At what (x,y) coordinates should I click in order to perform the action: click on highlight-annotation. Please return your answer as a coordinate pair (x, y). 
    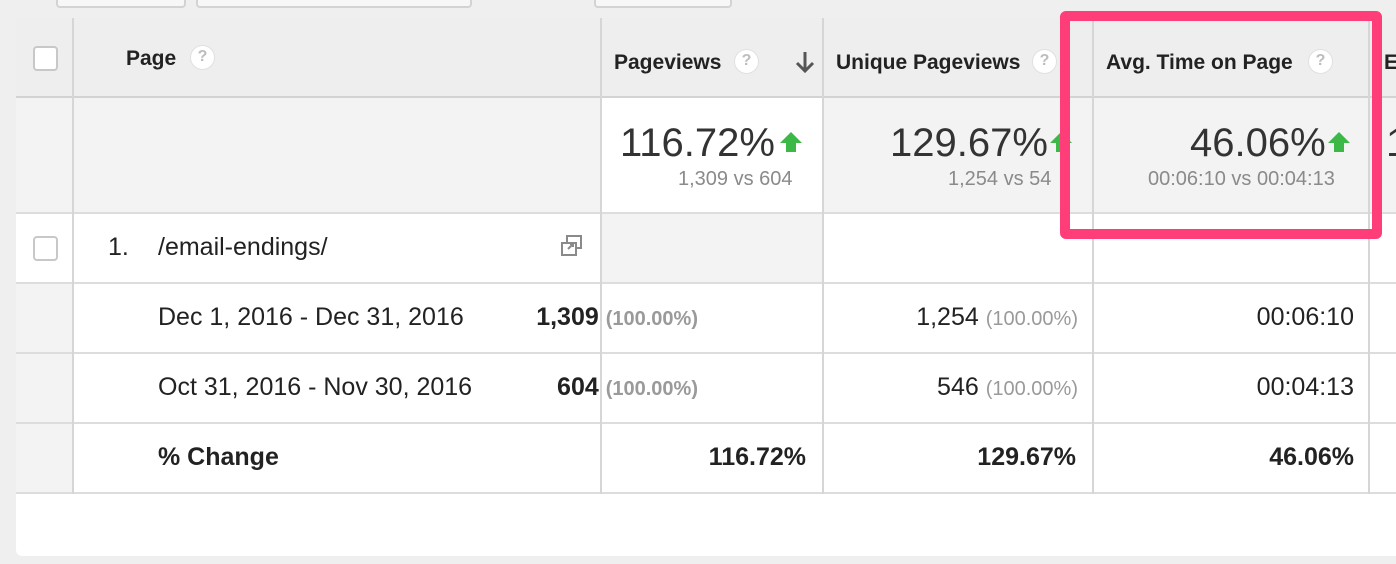
    Looking at the image, I should click on (1221, 125).